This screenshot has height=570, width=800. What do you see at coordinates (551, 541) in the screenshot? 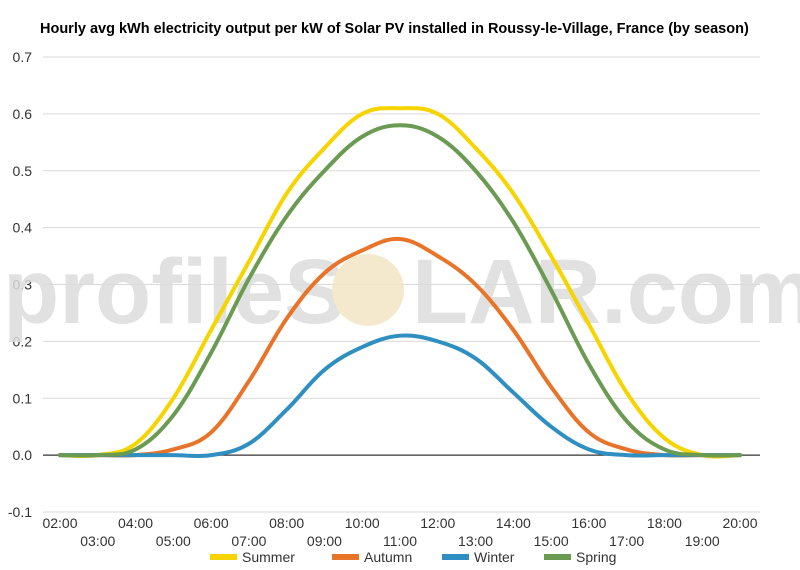
I see `x-tick-label: 15:00` at bounding box center [551, 541].